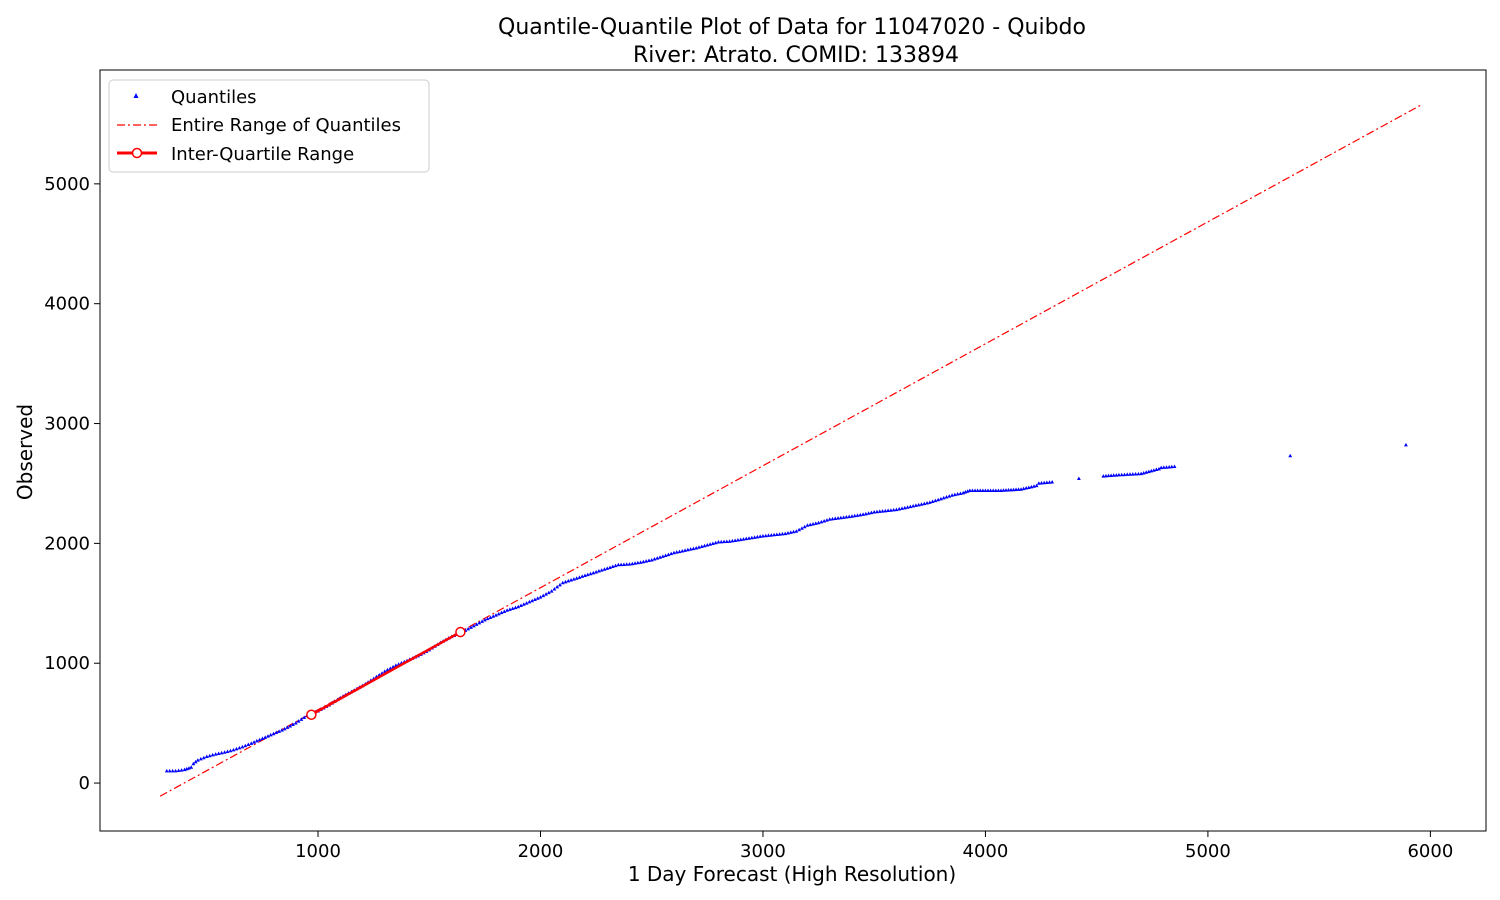 Image resolution: width=1500 pixels, height=900 pixels. Describe the element at coordinates (874, 846) in the screenshot. I see `x-tick-labels: 1000 2000 3000 4000 5000 6000` at that location.